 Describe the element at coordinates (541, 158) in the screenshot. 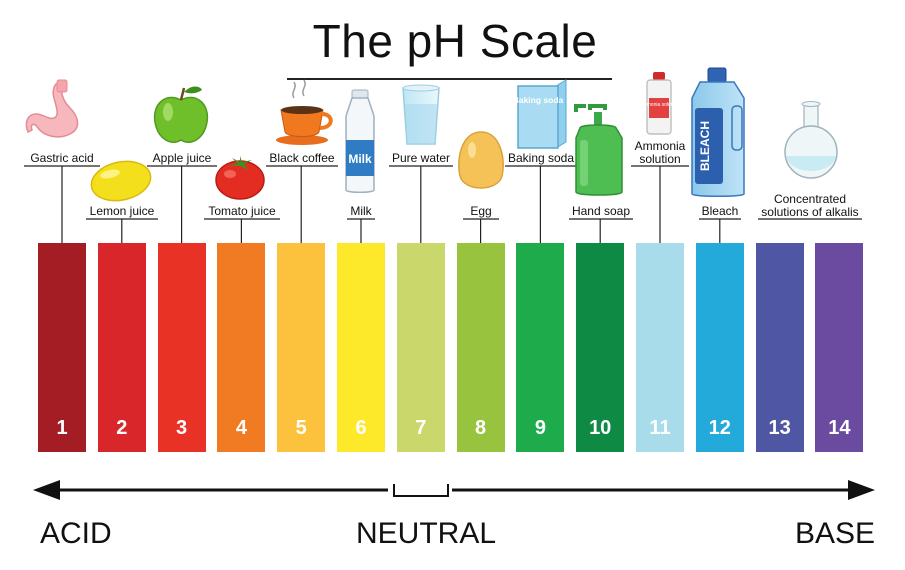

I see `label-baking-soda: Baking soda` at that location.